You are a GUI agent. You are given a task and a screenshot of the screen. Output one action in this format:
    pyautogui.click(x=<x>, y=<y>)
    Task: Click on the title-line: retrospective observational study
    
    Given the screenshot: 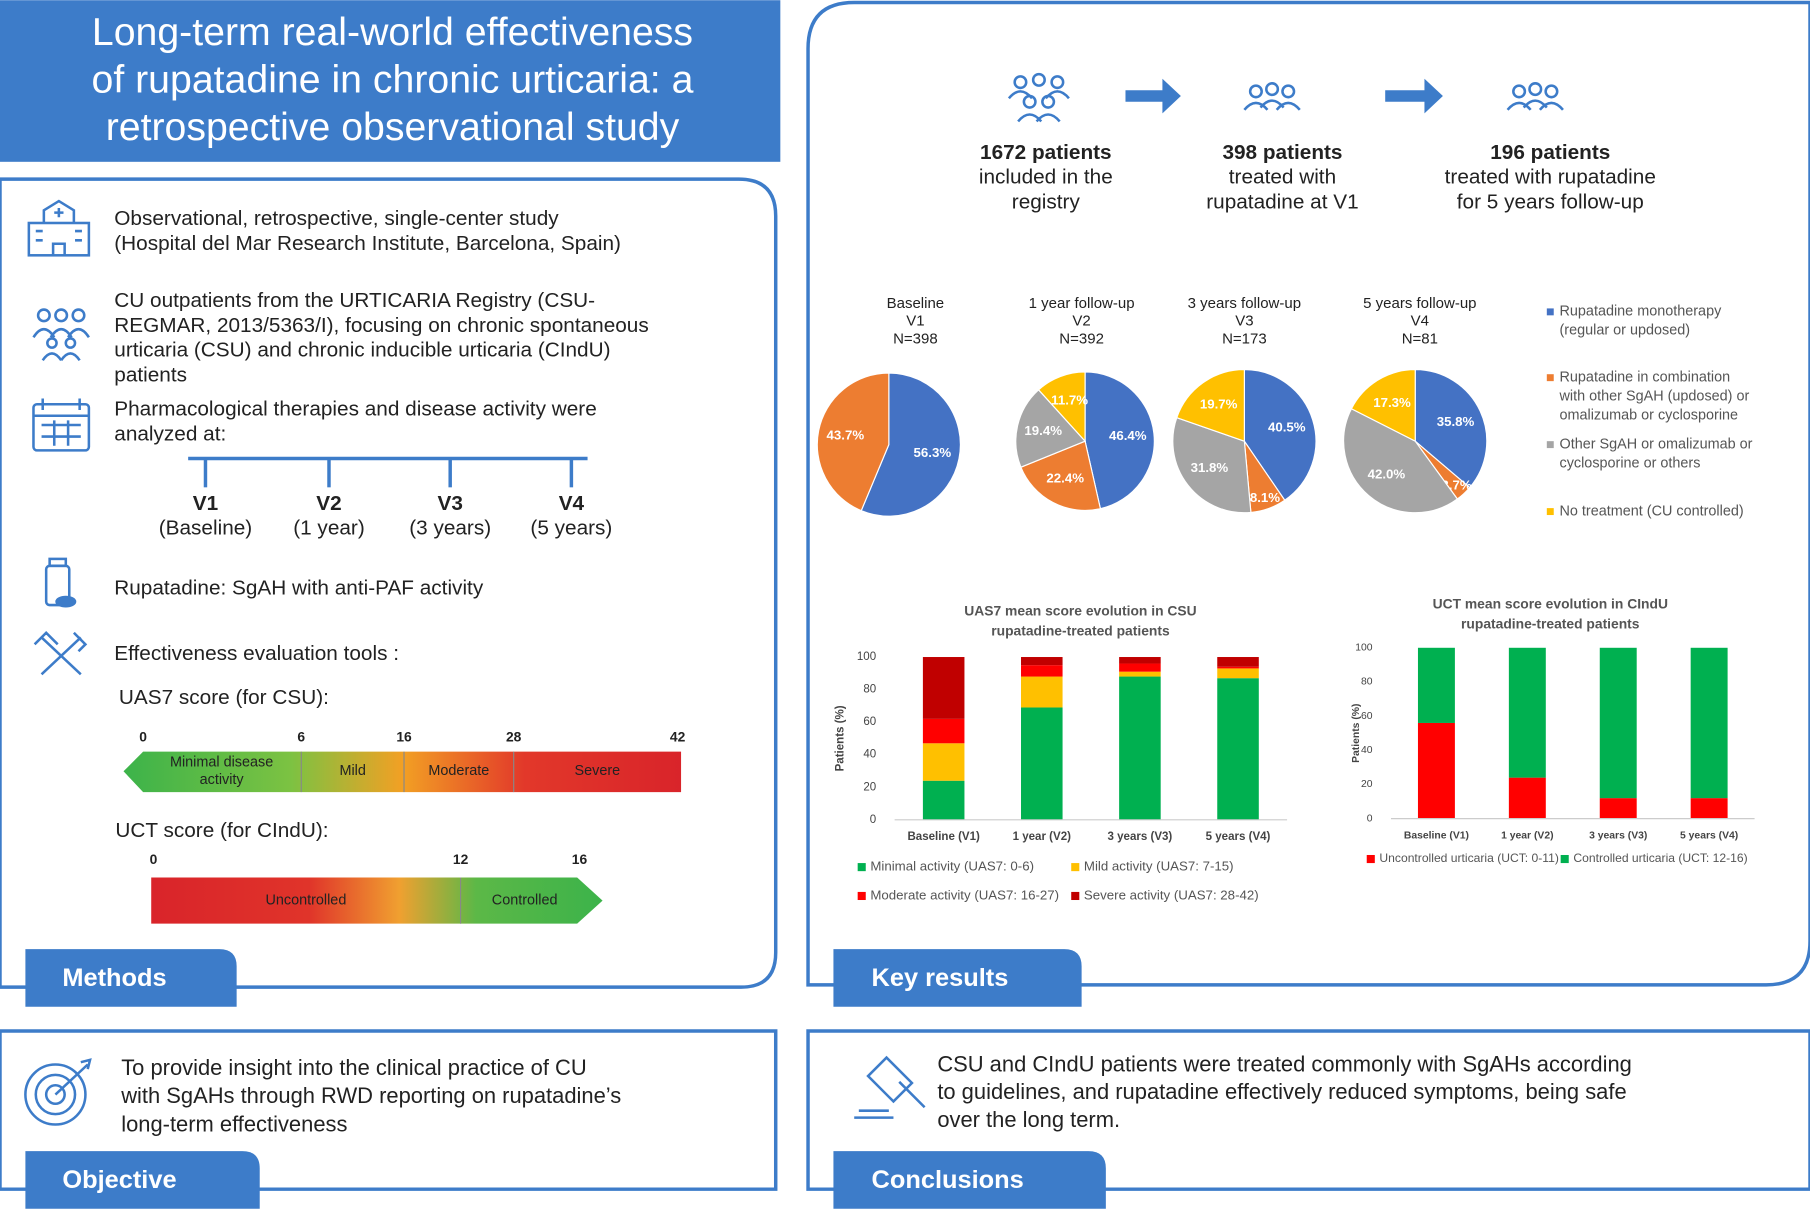 What is the action you would take?
    pyautogui.click(x=393, y=127)
    